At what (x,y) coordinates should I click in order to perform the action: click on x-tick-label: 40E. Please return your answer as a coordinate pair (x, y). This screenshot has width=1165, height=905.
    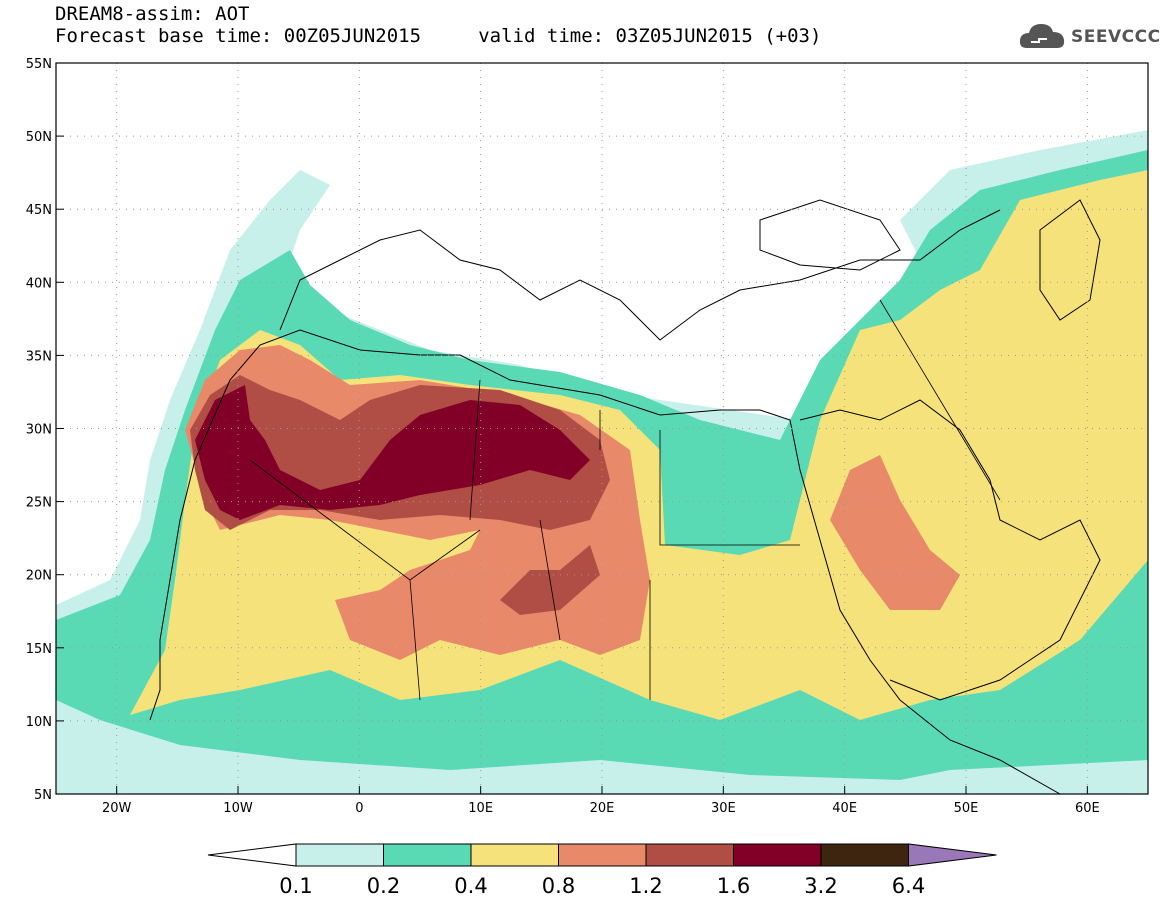
    Looking at the image, I should click on (844, 808).